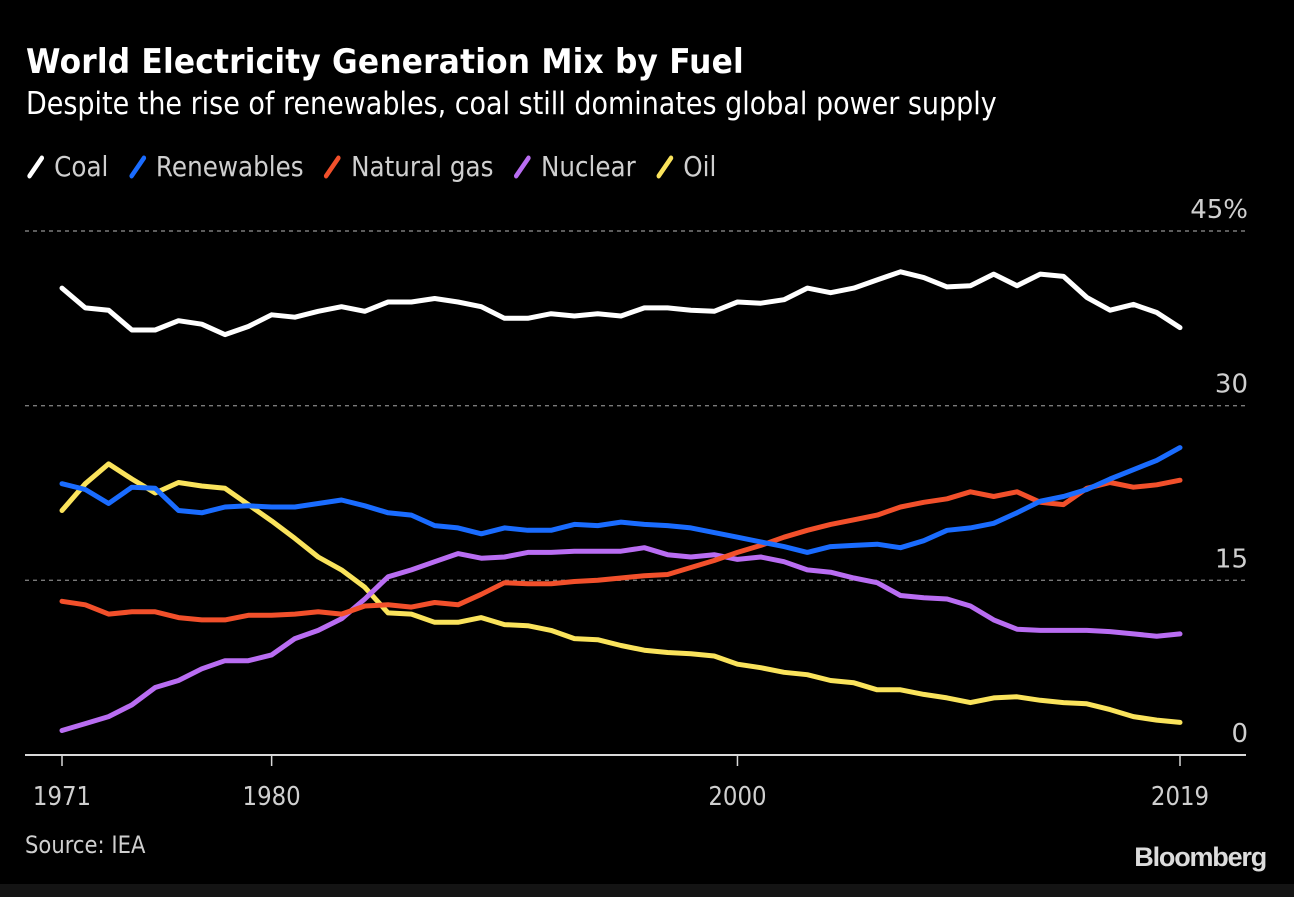 The image size is (1294, 897). What do you see at coordinates (137, 166) in the screenshot?
I see `legend-swatch-renewables-icon` at bounding box center [137, 166].